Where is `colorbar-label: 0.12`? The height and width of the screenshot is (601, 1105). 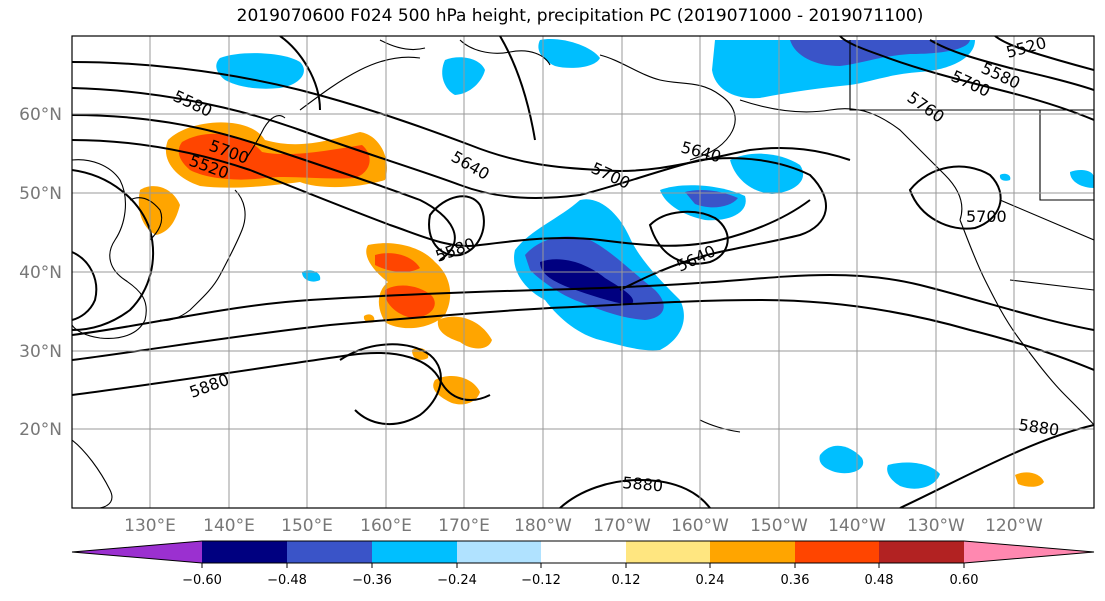
colorbar-label: 0.12 is located at coordinates (626, 580).